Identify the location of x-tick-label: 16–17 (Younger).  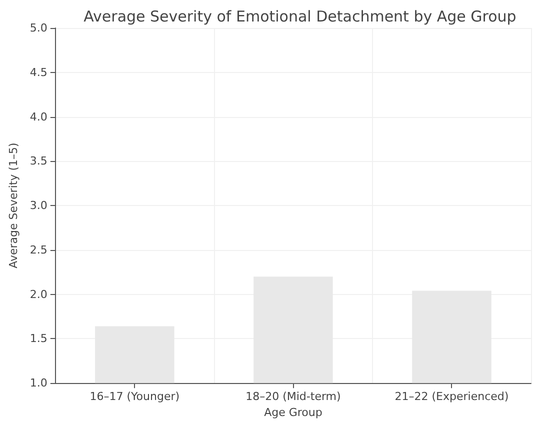
(135, 397).